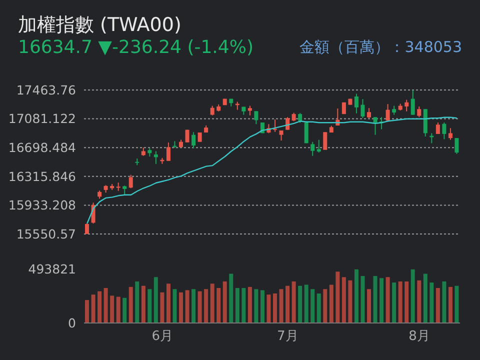 The image size is (480, 360). Describe the element at coordinates (46, 90) in the screenshot. I see `y-tick-label: 17463.76` at that location.